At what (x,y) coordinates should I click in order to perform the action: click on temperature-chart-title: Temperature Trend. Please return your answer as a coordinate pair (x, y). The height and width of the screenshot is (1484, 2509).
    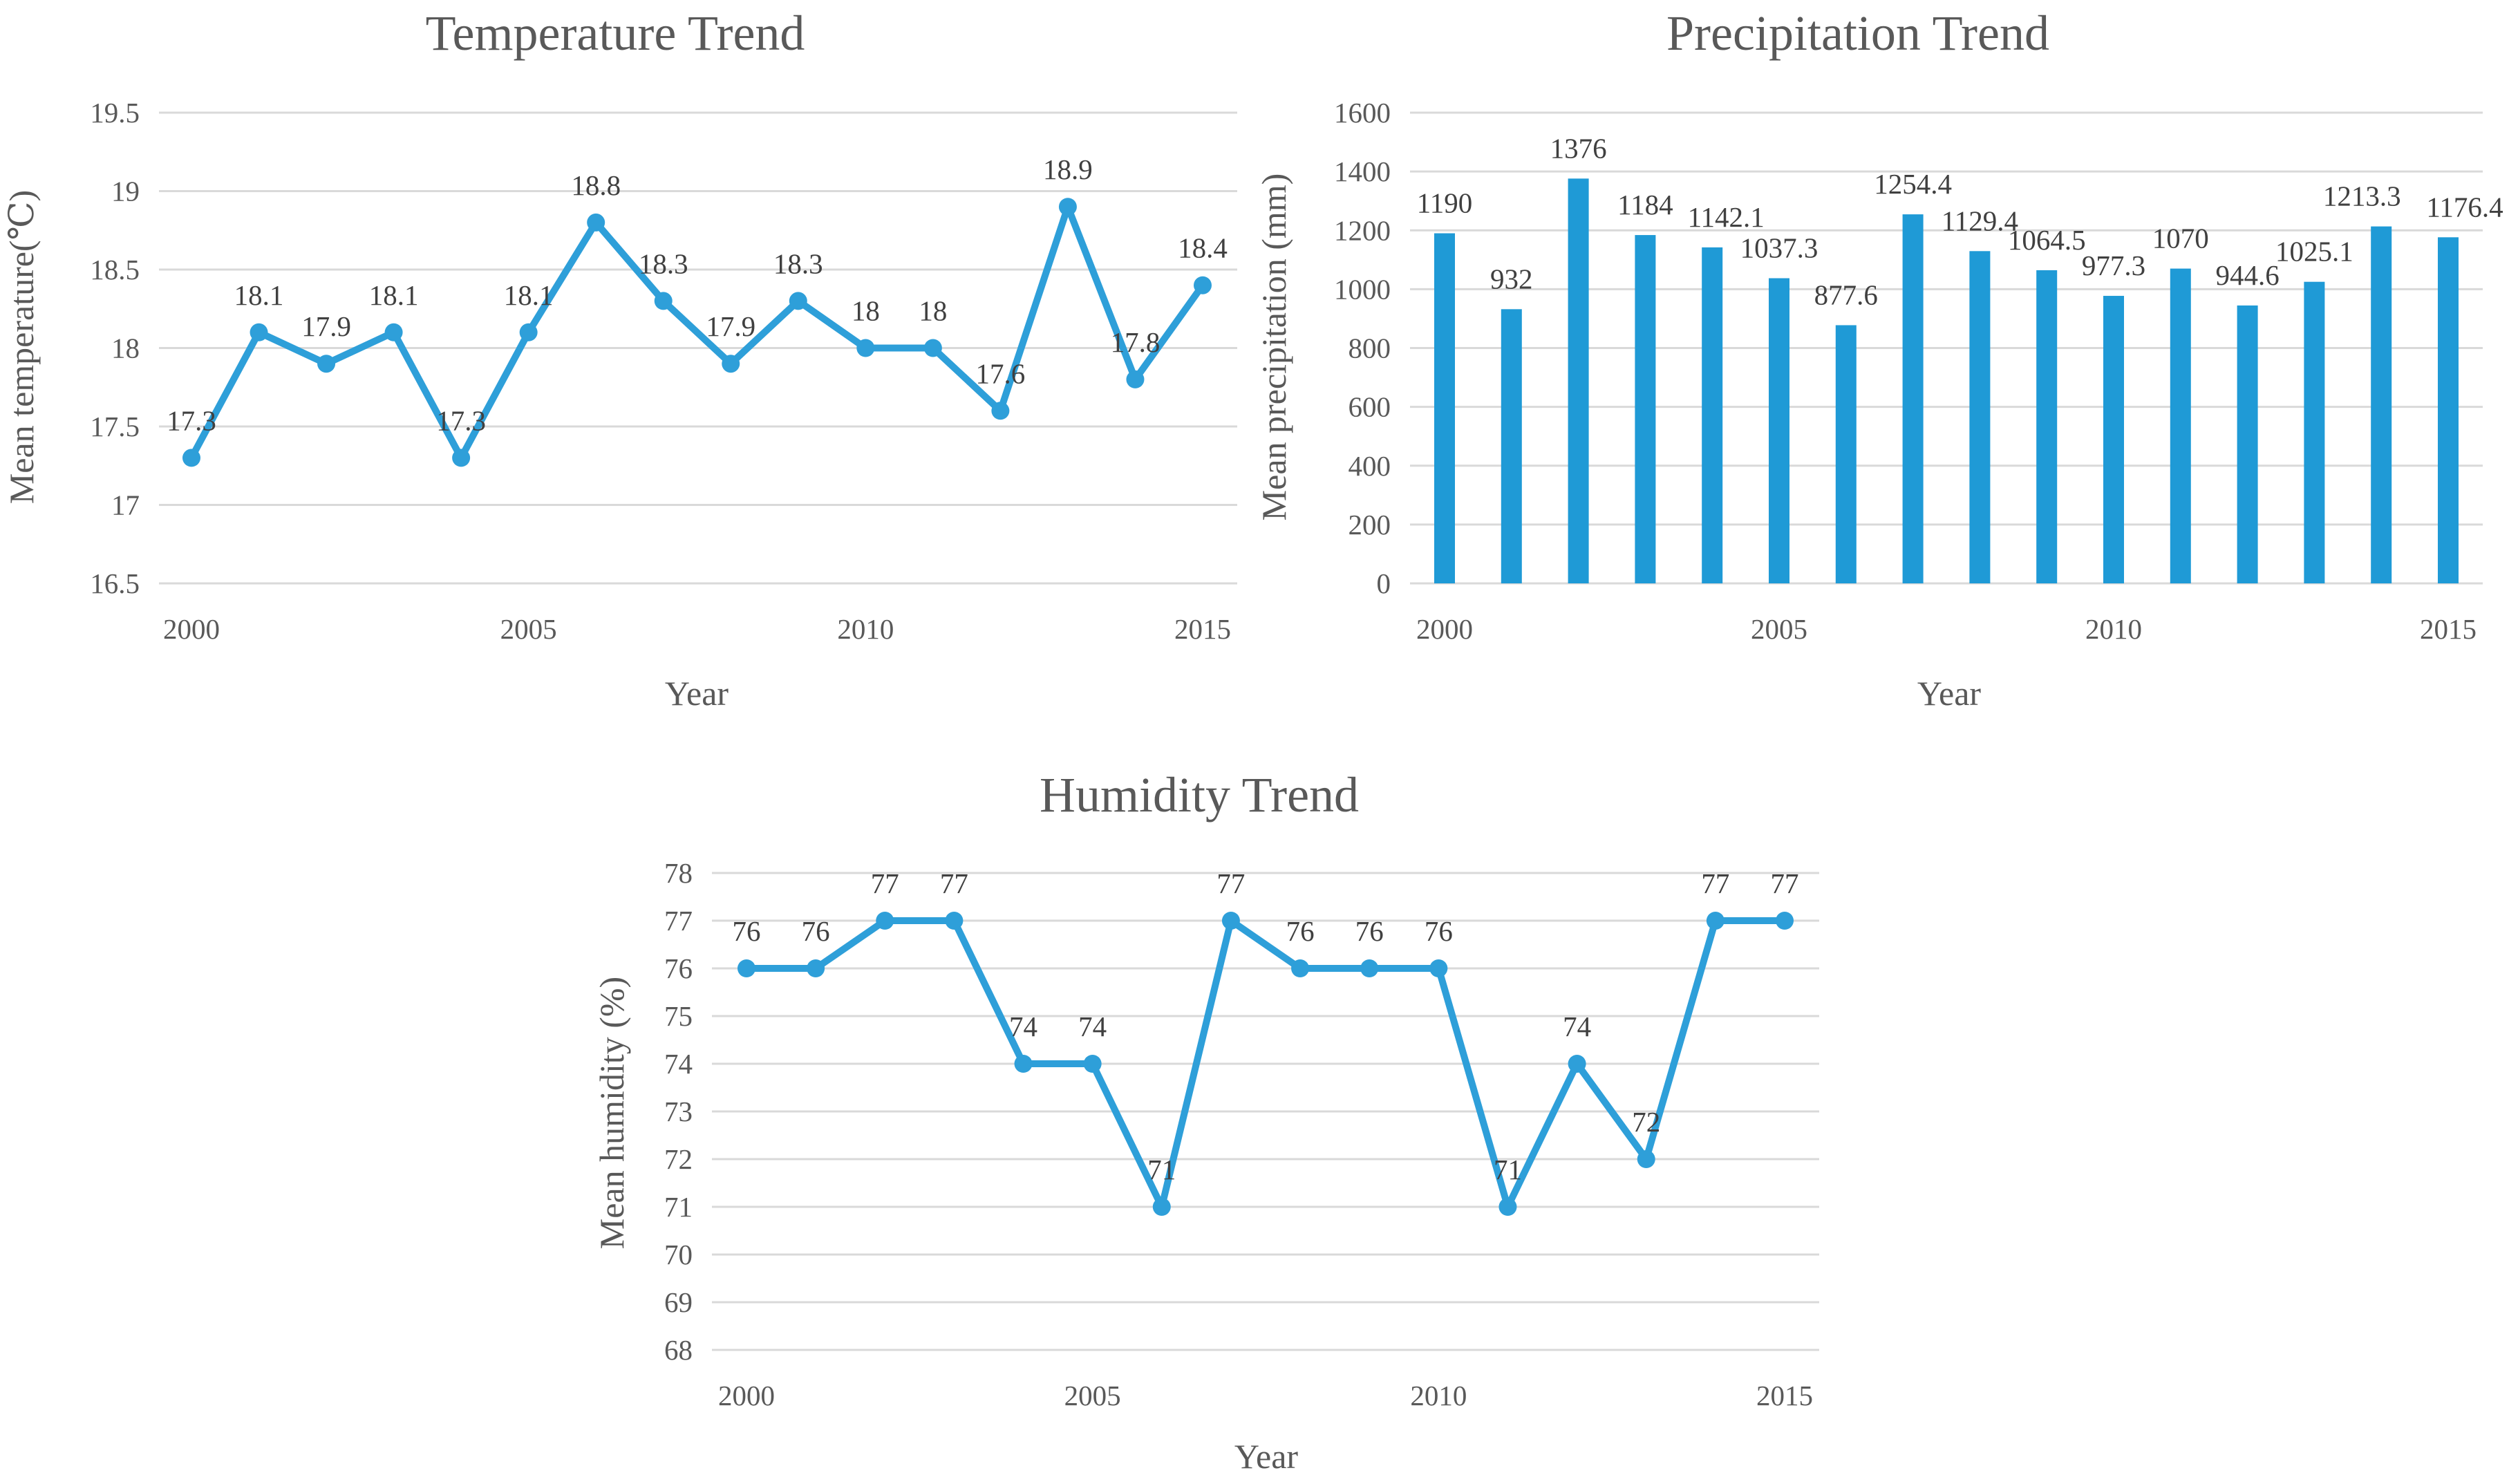
    Looking at the image, I should click on (615, 33).